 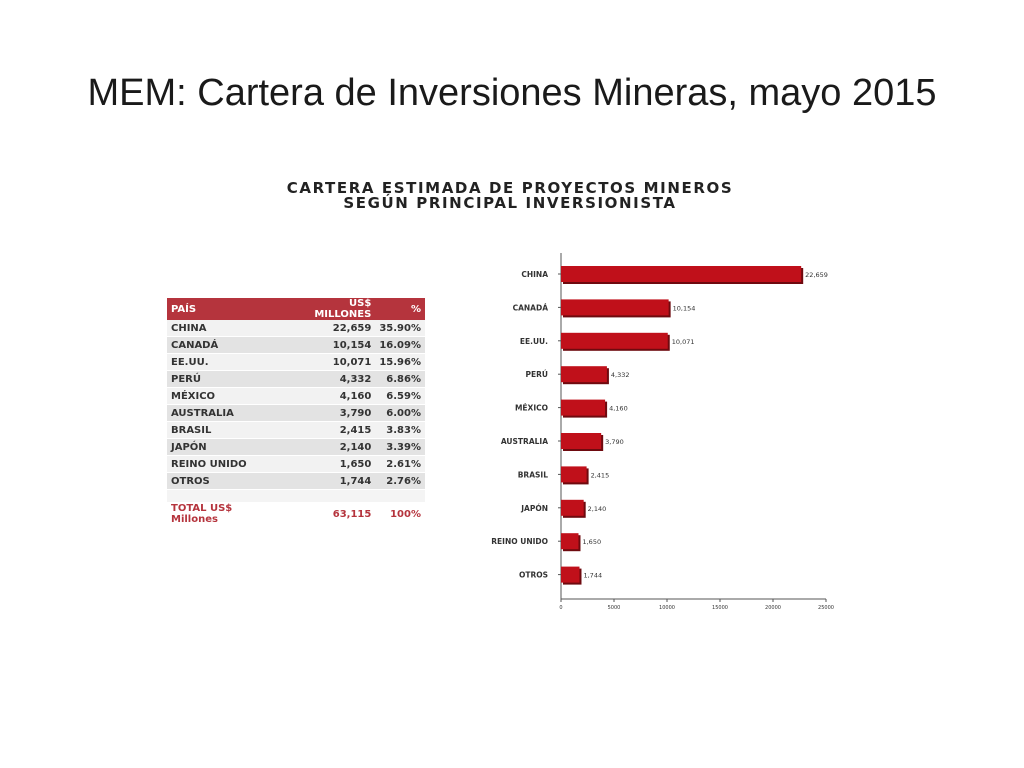 I want to click on cell-percent: 6.00%, so click(x=400, y=413).